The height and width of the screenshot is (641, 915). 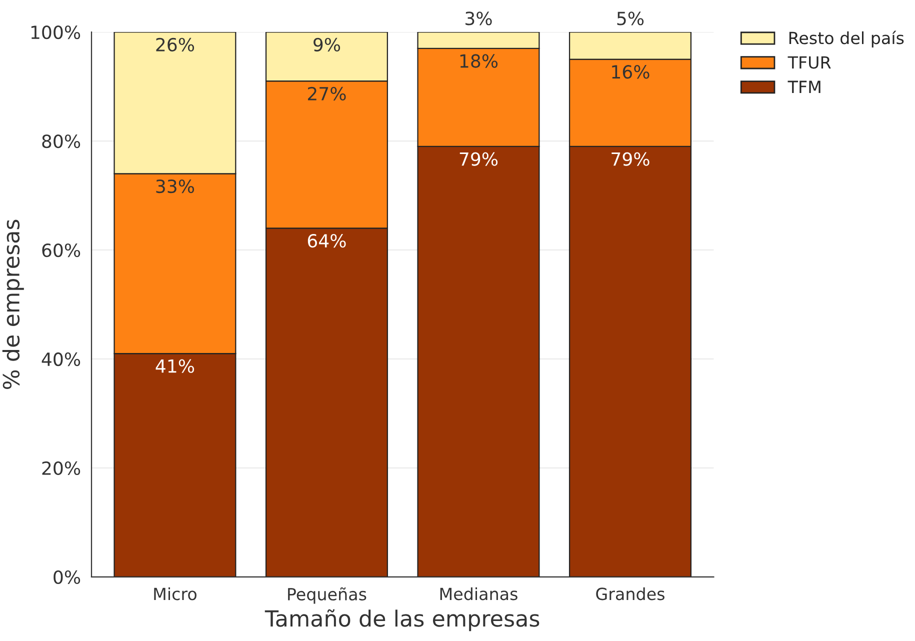 I want to click on data-label: 16%, so click(x=631, y=72).